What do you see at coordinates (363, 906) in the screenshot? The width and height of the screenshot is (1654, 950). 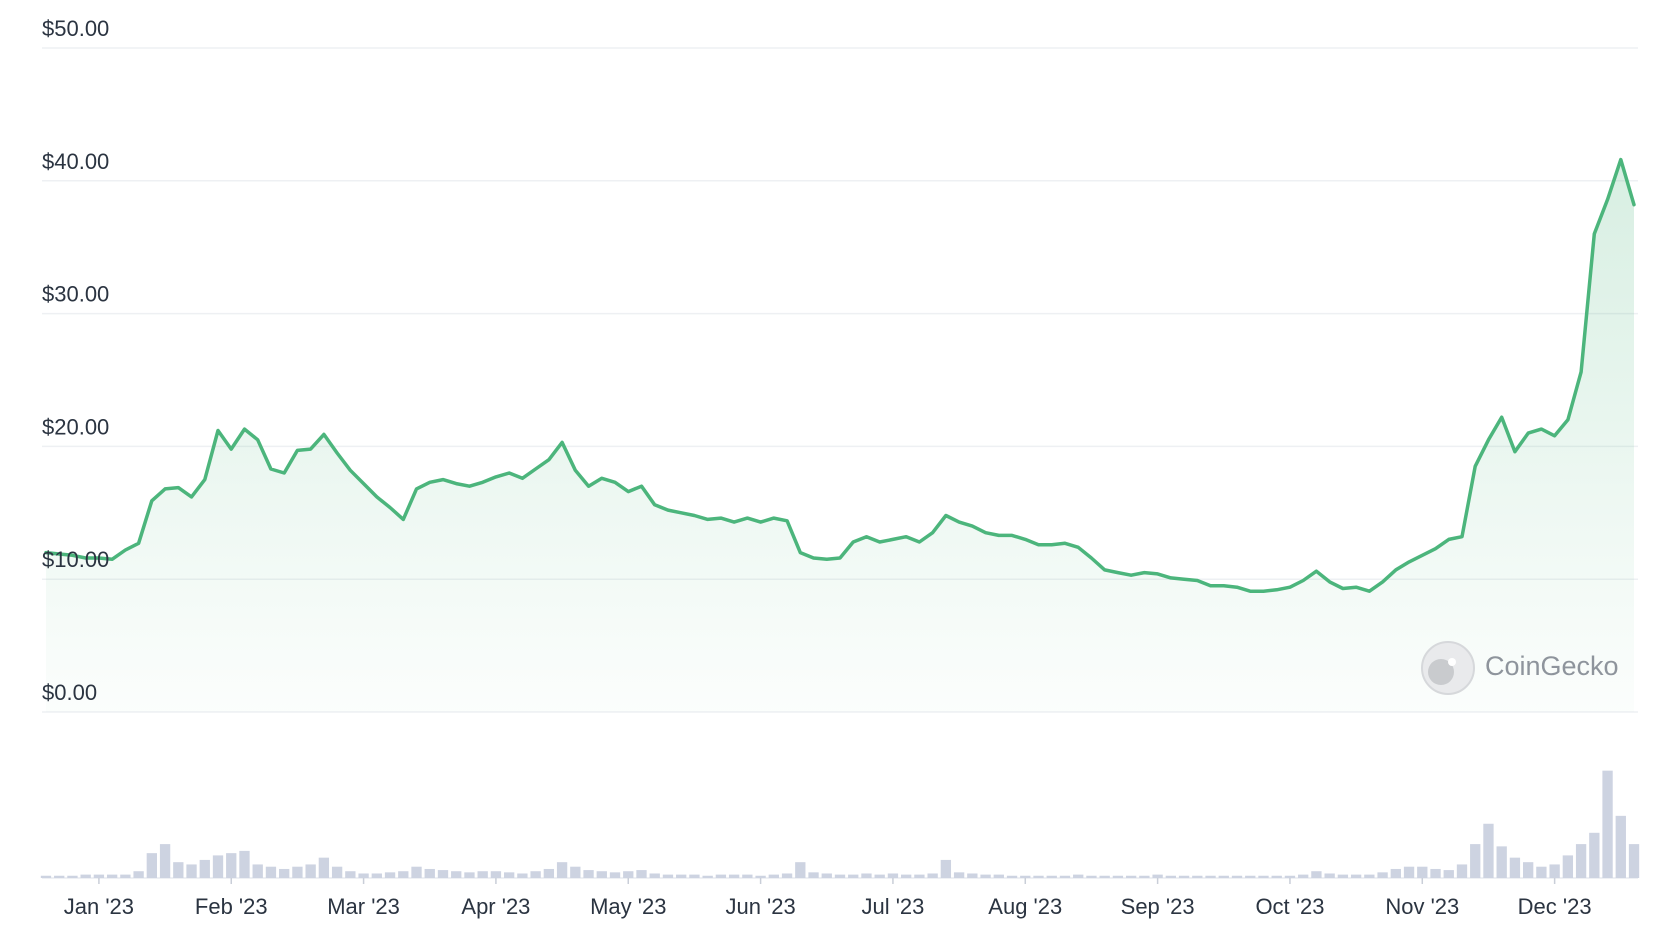 I see `x-tick-label: Mar '23` at bounding box center [363, 906].